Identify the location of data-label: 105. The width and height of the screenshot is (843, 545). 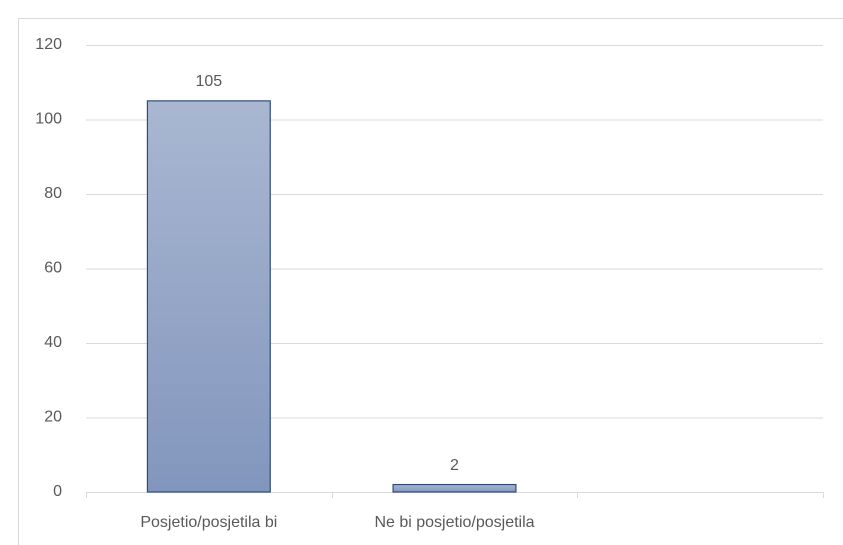
(208, 81).